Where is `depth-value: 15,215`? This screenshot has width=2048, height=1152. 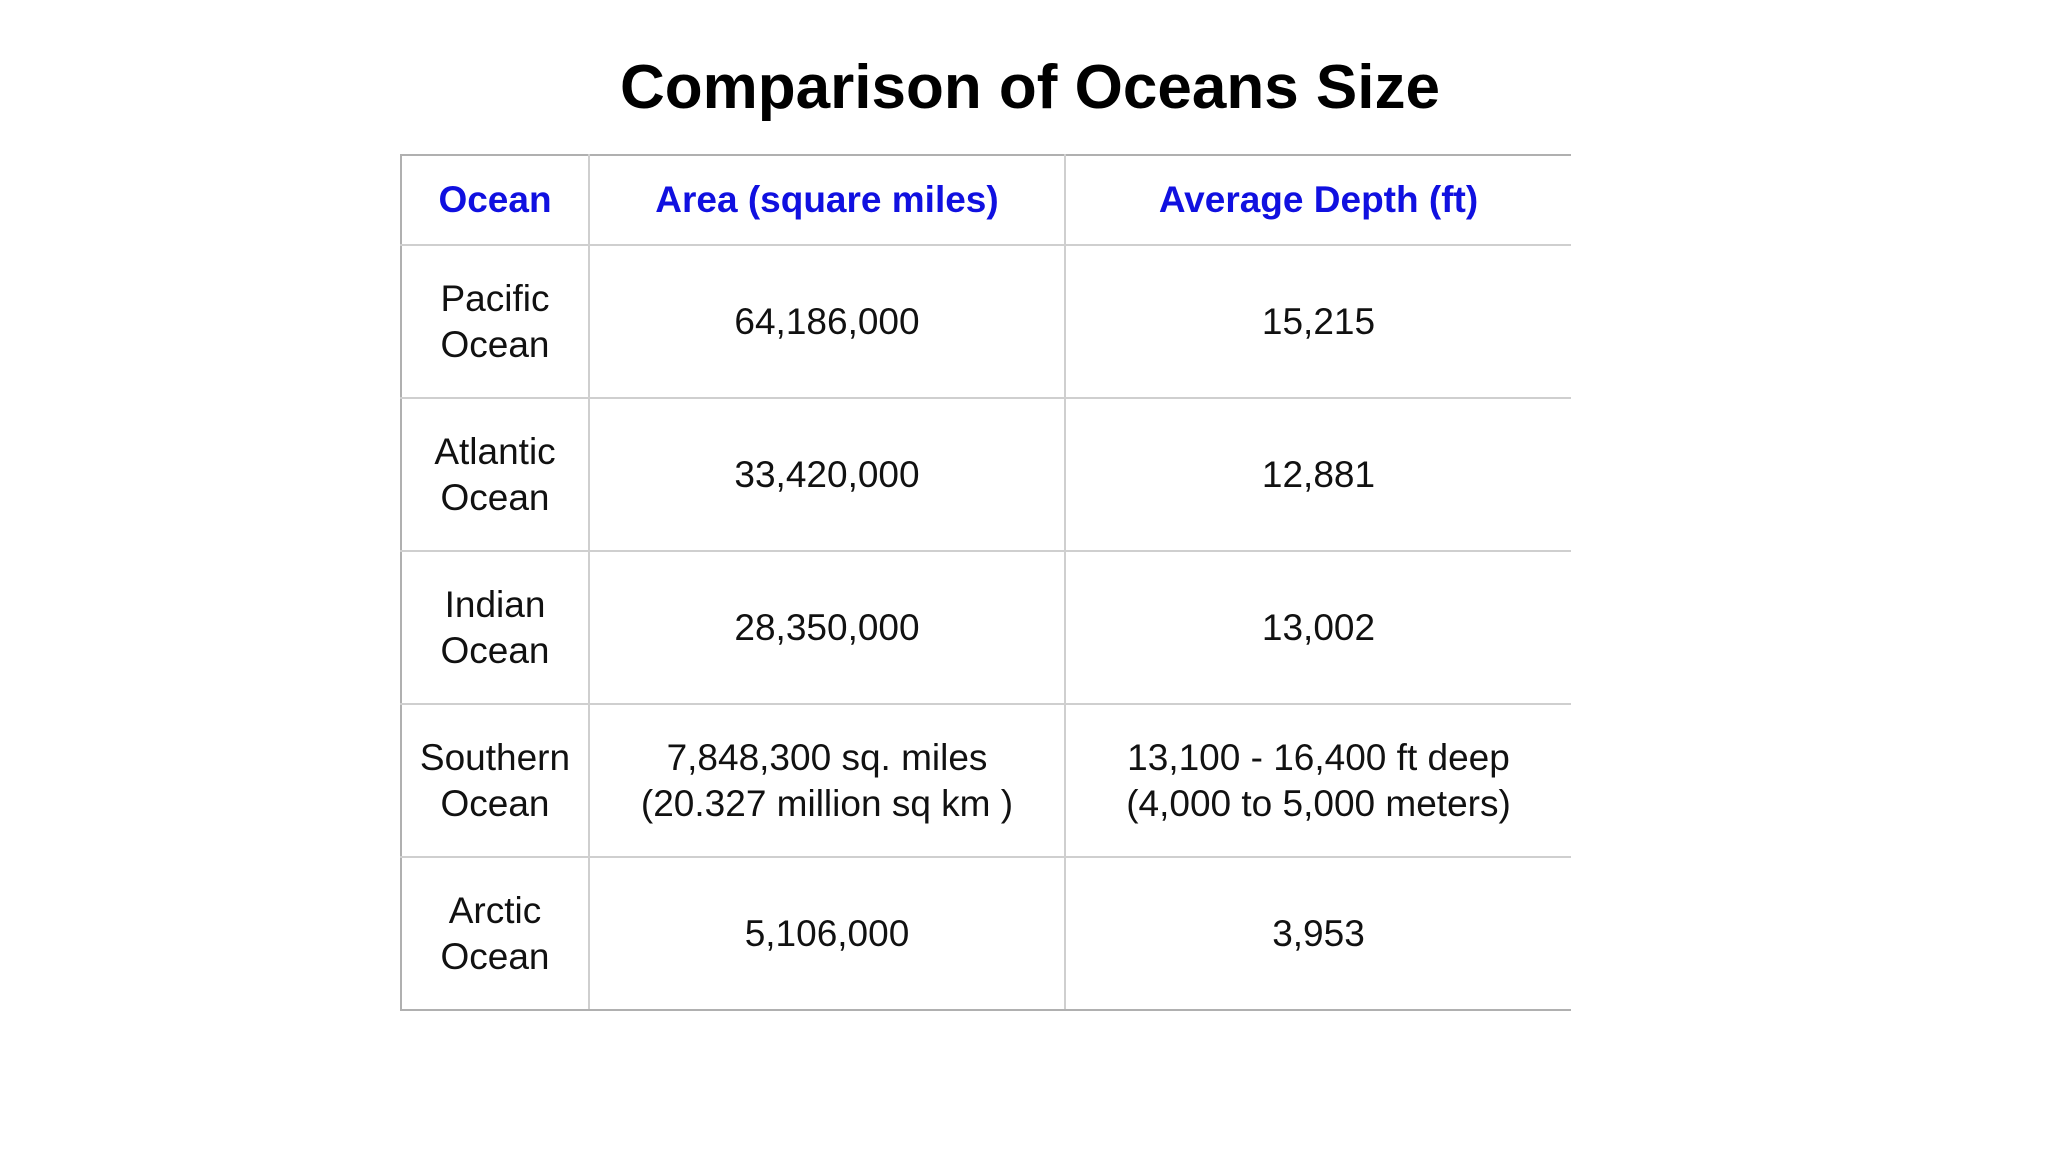
depth-value: 15,215 is located at coordinates (1318, 321).